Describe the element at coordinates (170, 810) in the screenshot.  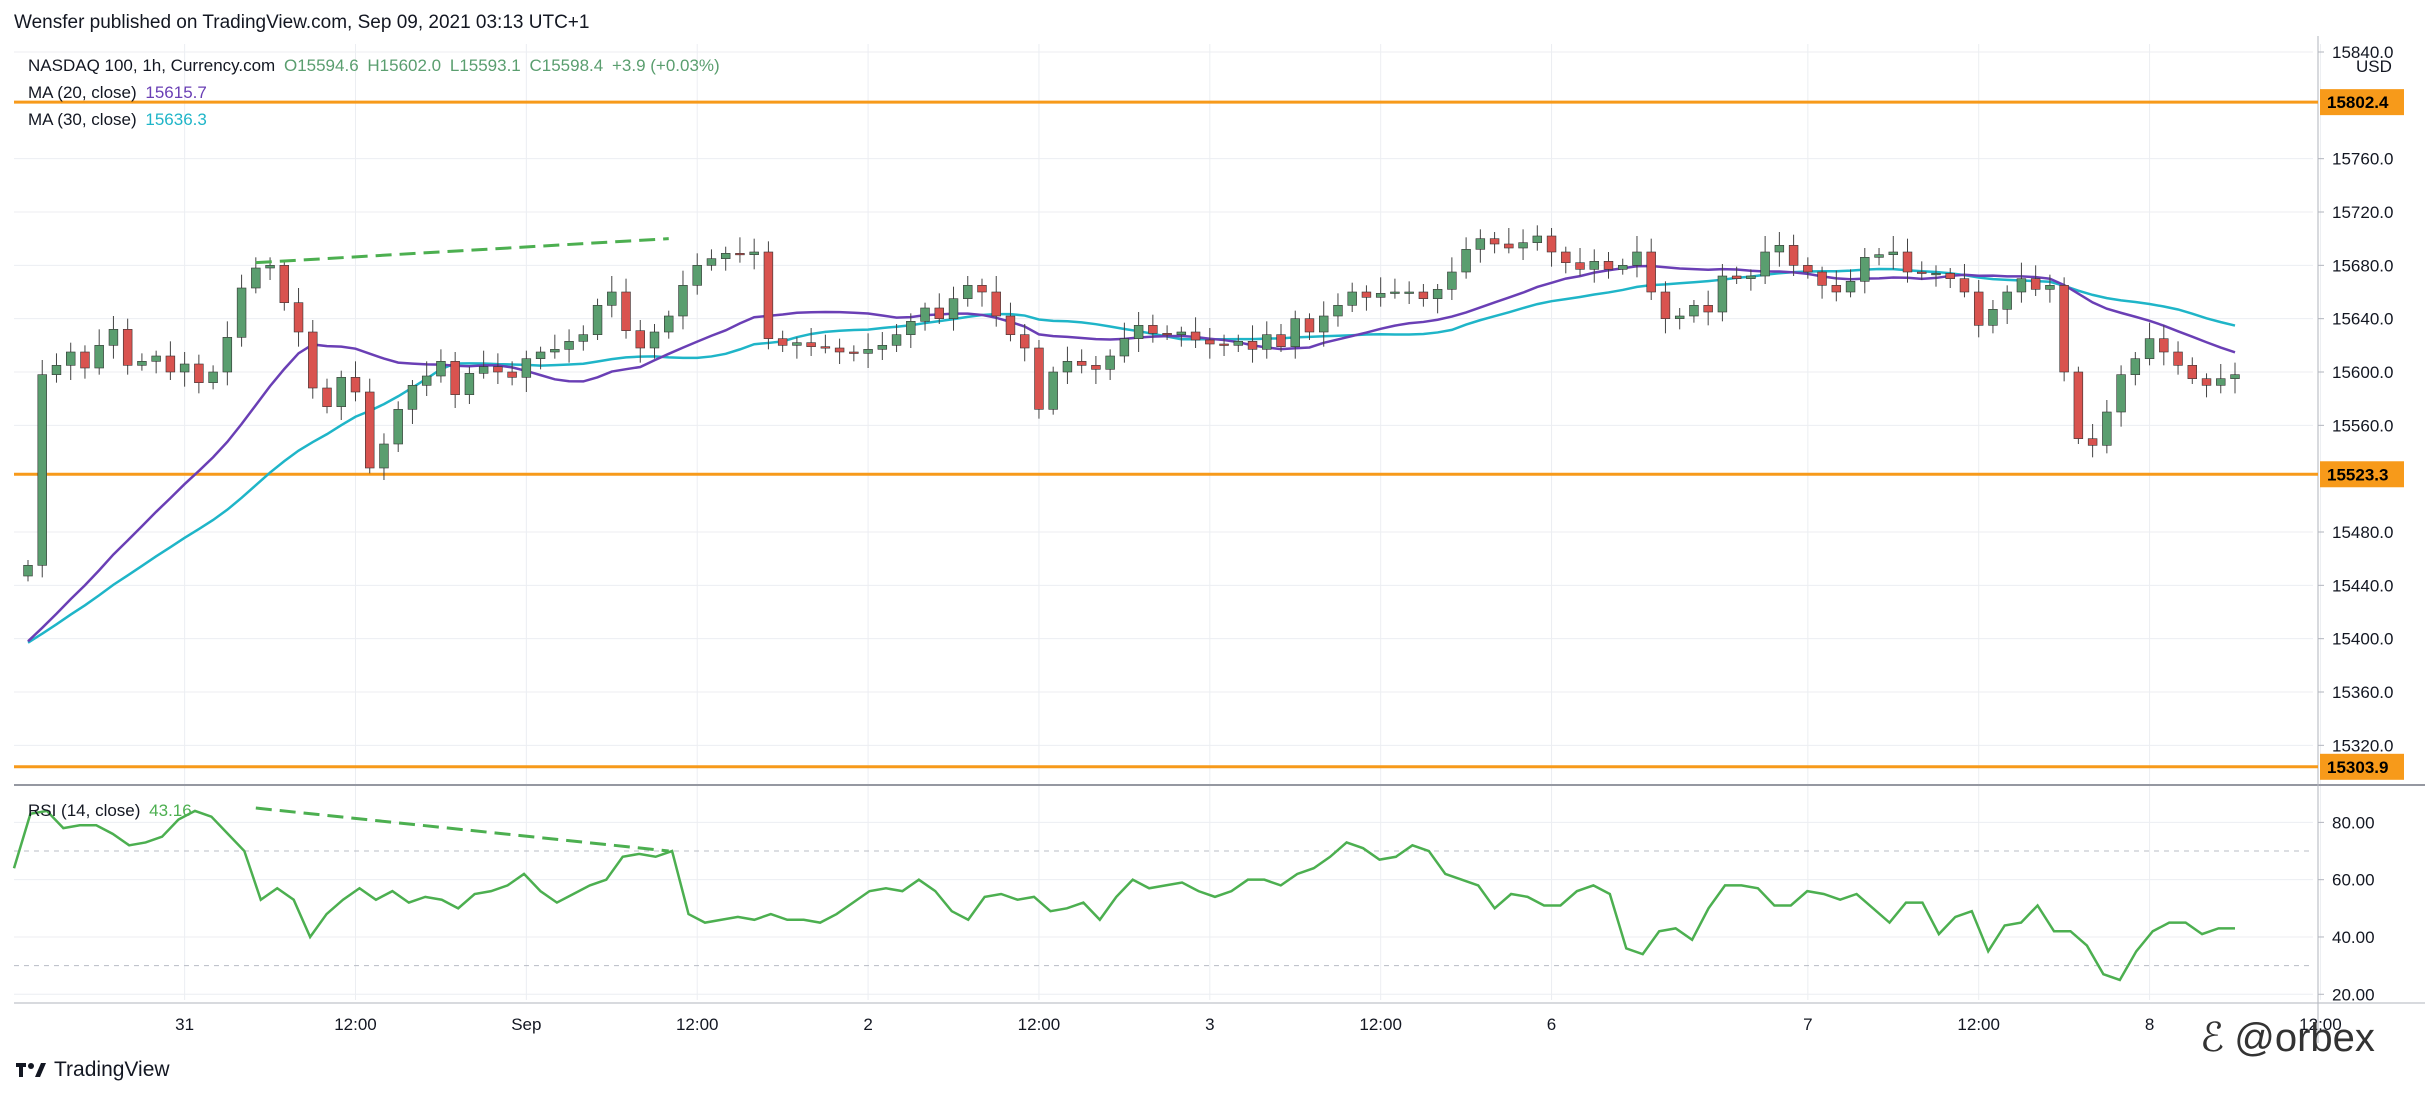
I see `rsi-value: 43.16` at that location.